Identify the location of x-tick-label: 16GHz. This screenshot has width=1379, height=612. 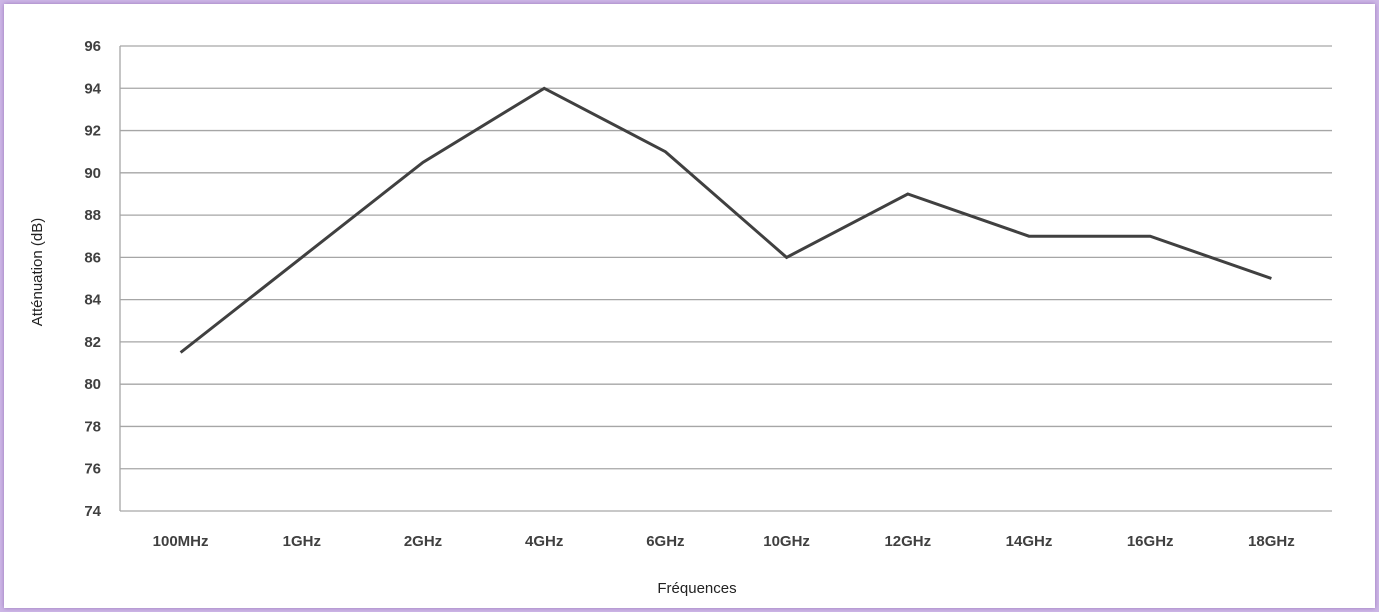
(1150, 541).